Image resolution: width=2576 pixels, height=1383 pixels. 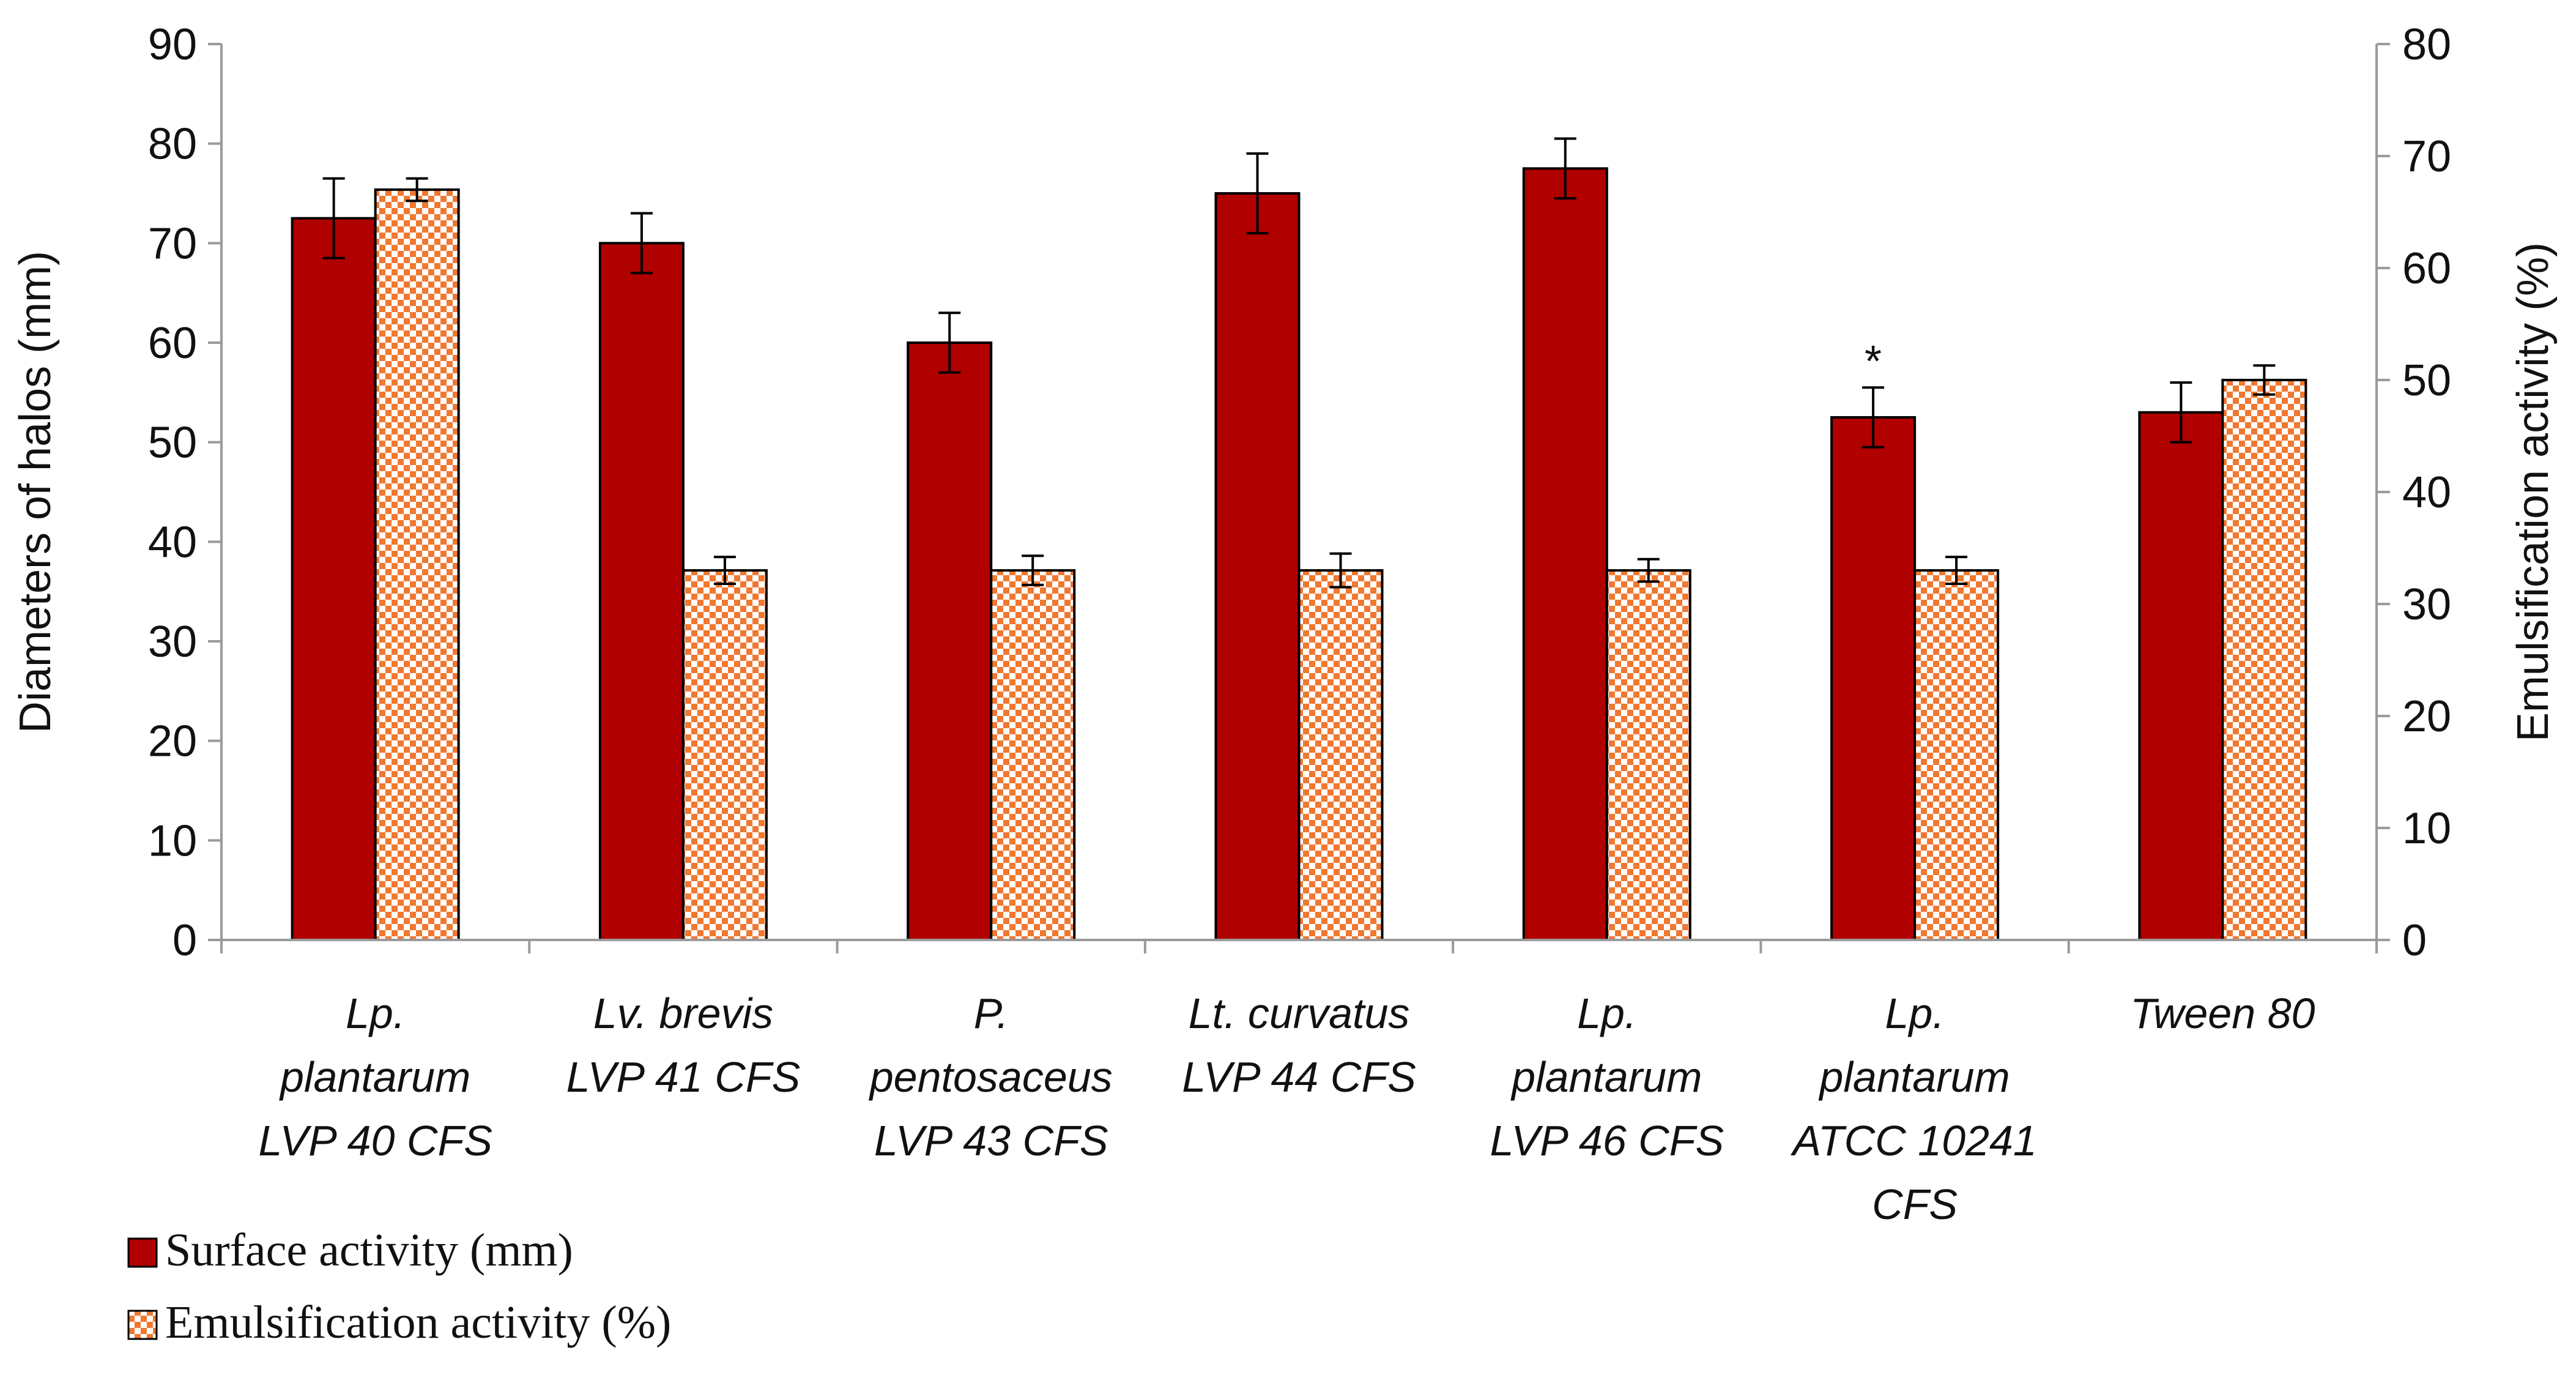 What do you see at coordinates (1299, 1077) in the screenshot?
I see `category-label: LVP 44 CFS` at bounding box center [1299, 1077].